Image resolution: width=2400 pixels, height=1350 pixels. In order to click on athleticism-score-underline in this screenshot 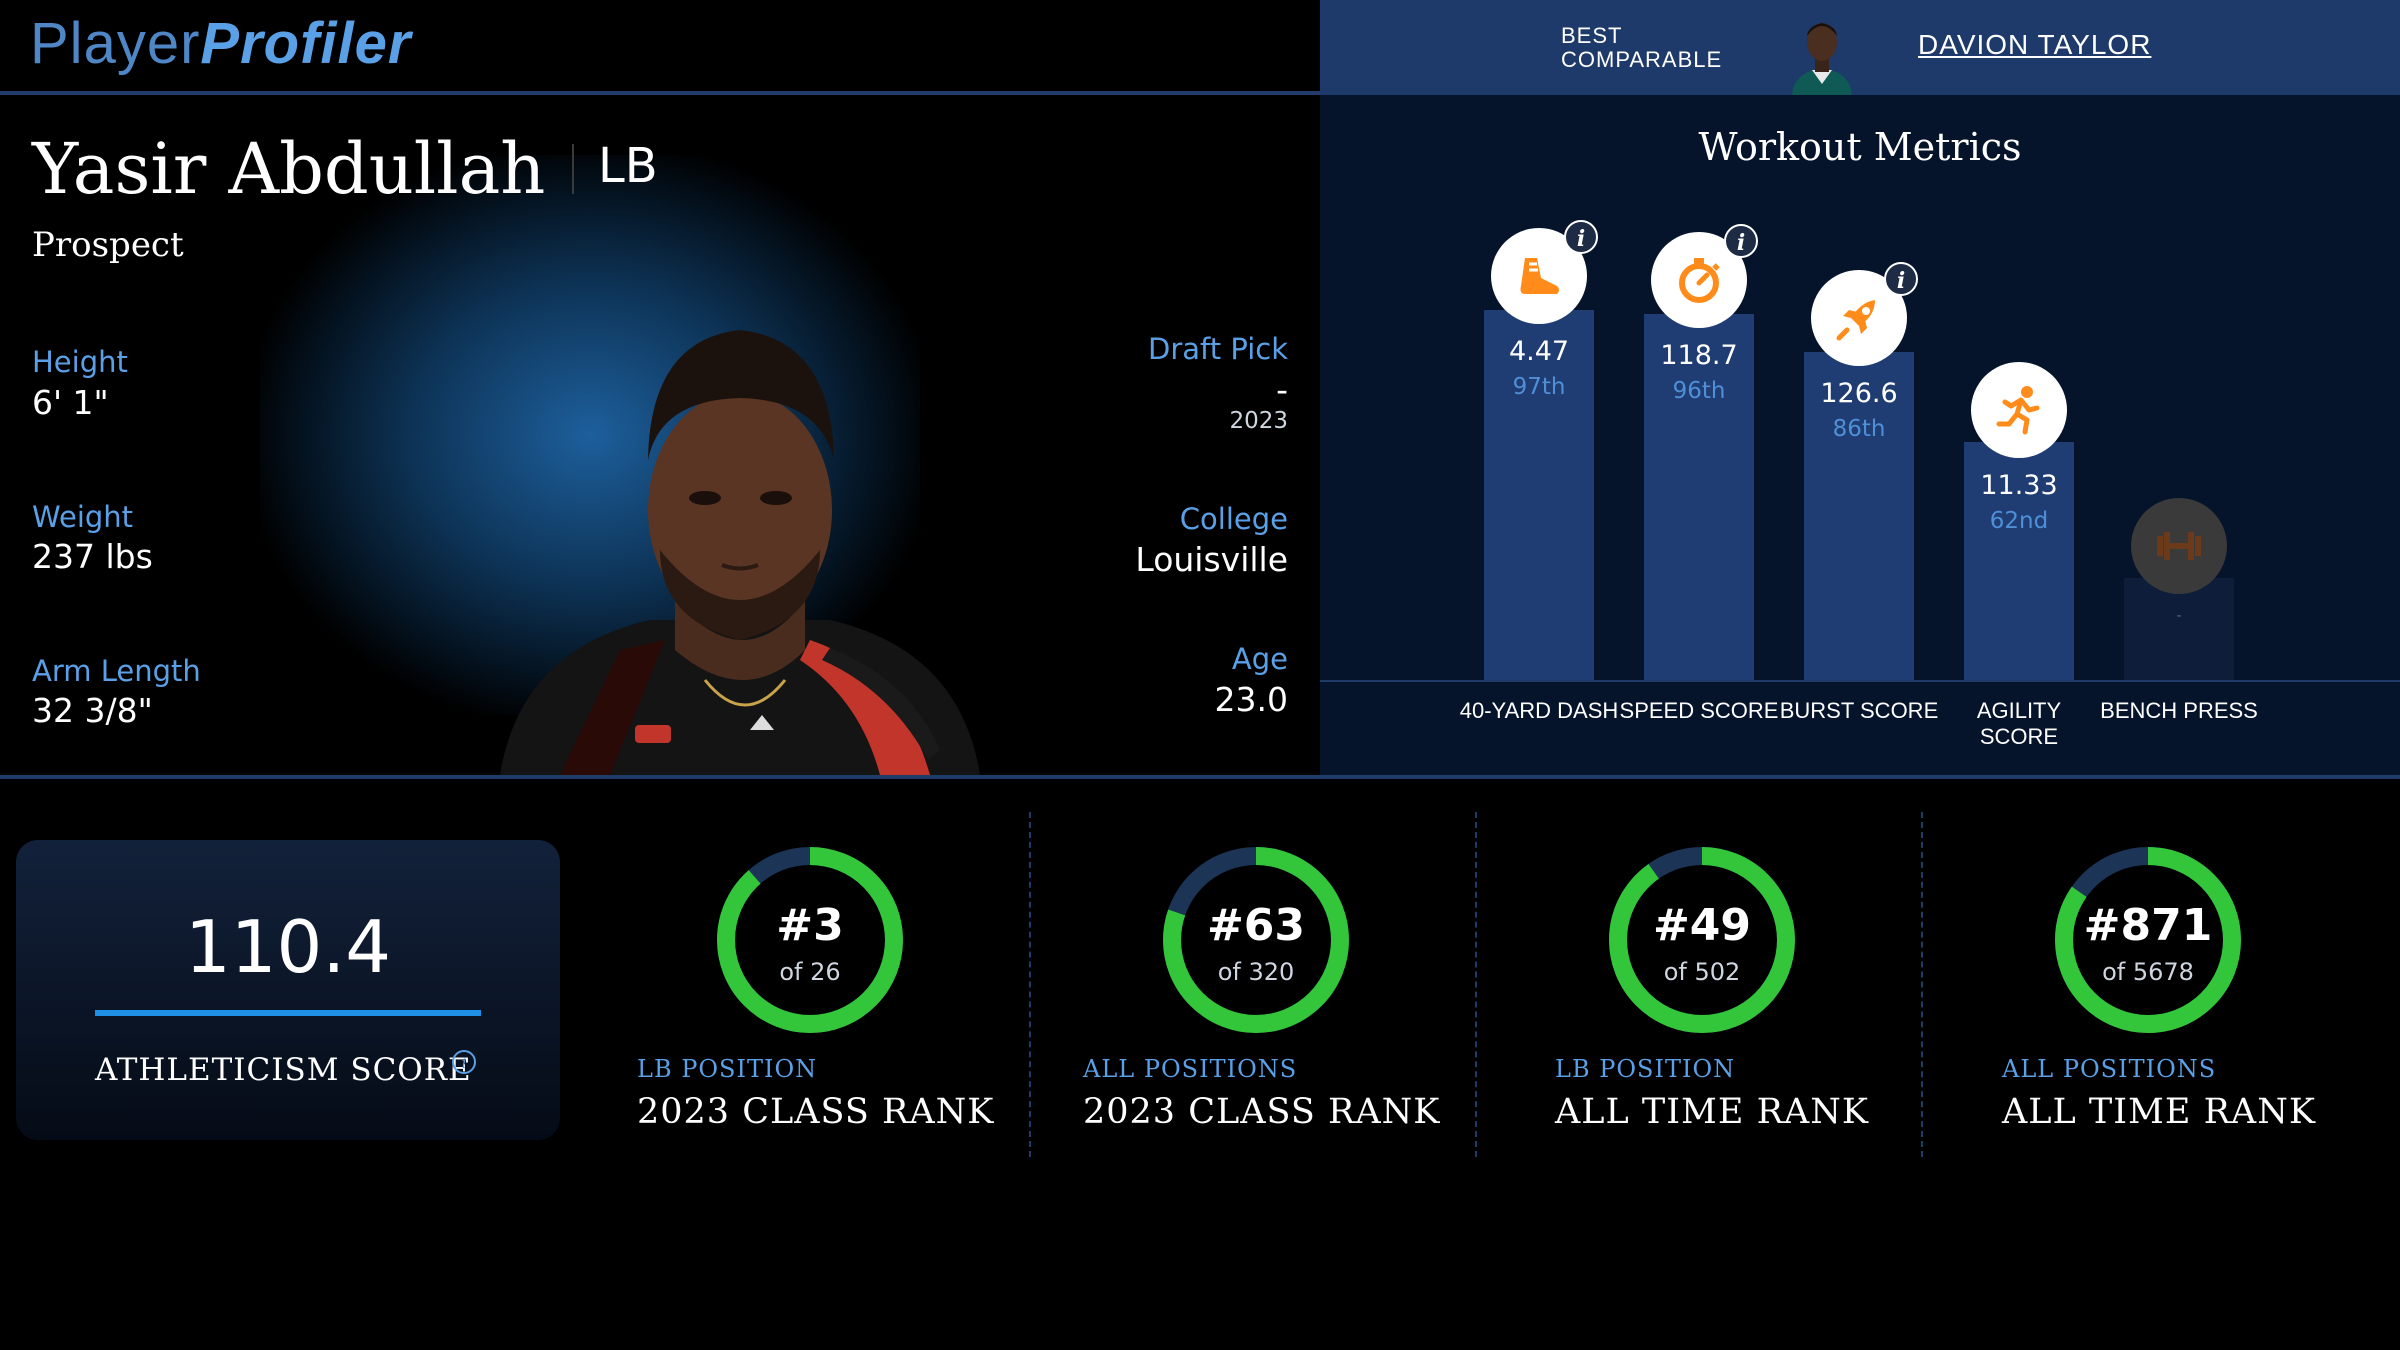, I will do `click(288, 1013)`.